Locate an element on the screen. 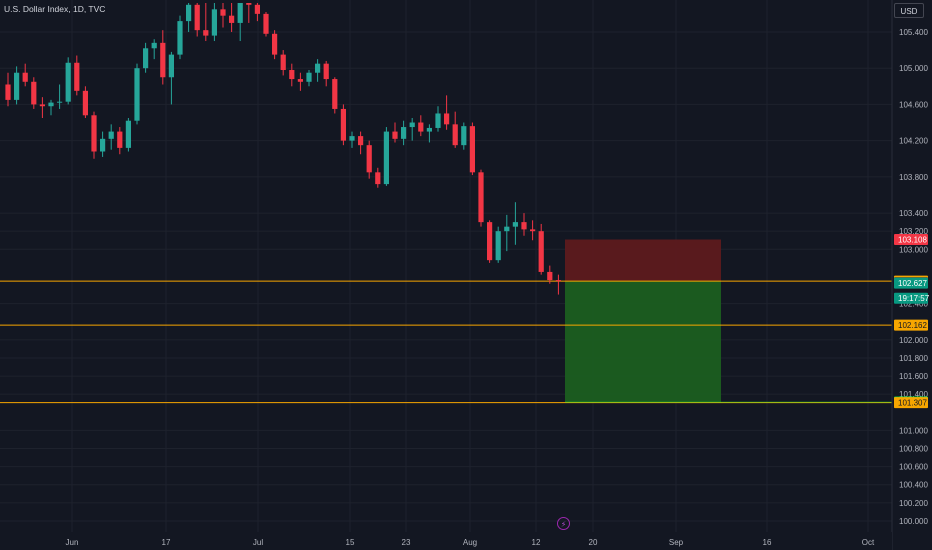 The width and height of the screenshot is (932, 550). stop-loss-zone is located at coordinates (643, 260).